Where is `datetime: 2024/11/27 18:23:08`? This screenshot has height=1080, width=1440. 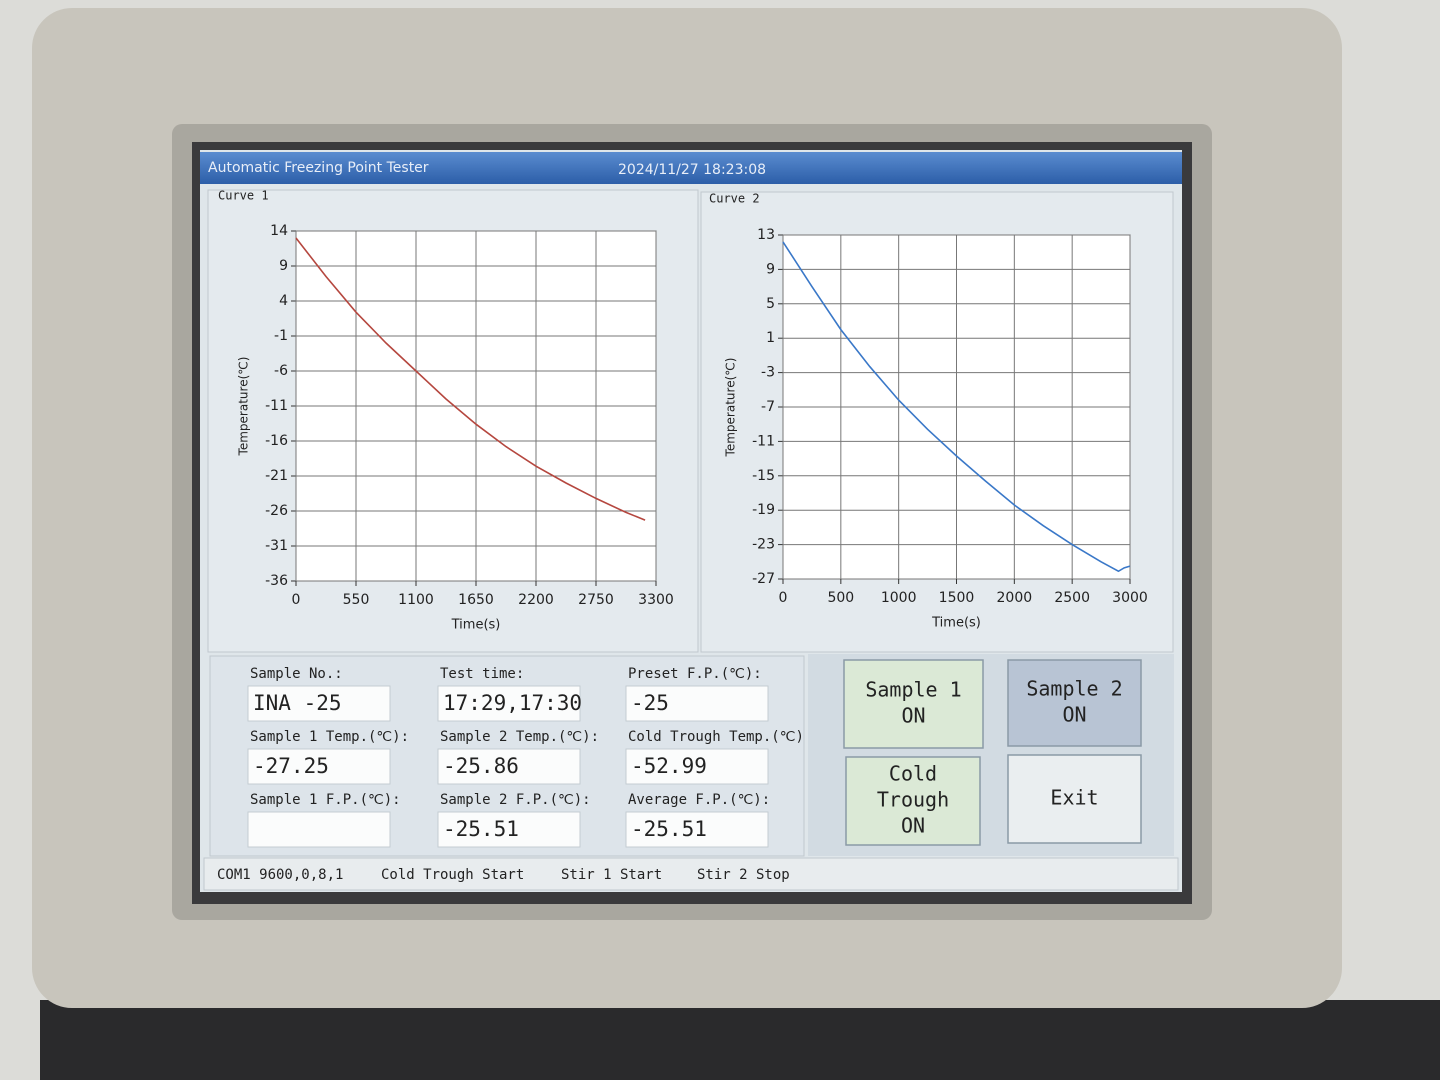 datetime: 2024/11/27 18:23:08 is located at coordinates (692, 170).